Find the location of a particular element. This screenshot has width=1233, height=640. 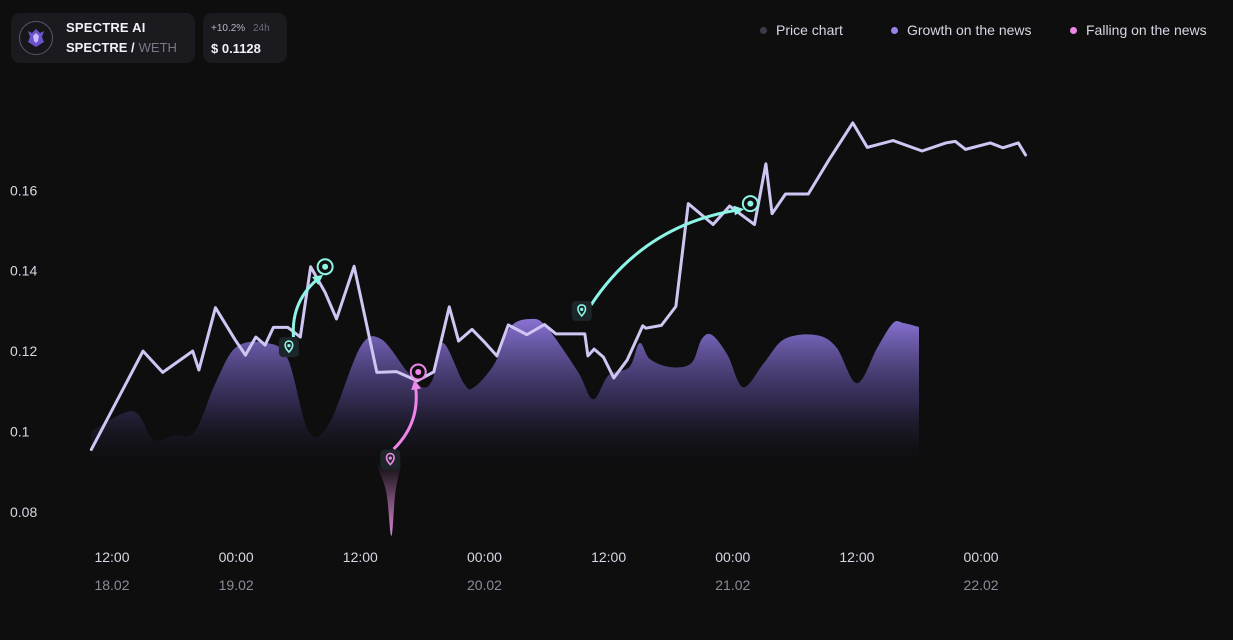

y-tick-label: 0.14 is located at coordinates (23, 271).